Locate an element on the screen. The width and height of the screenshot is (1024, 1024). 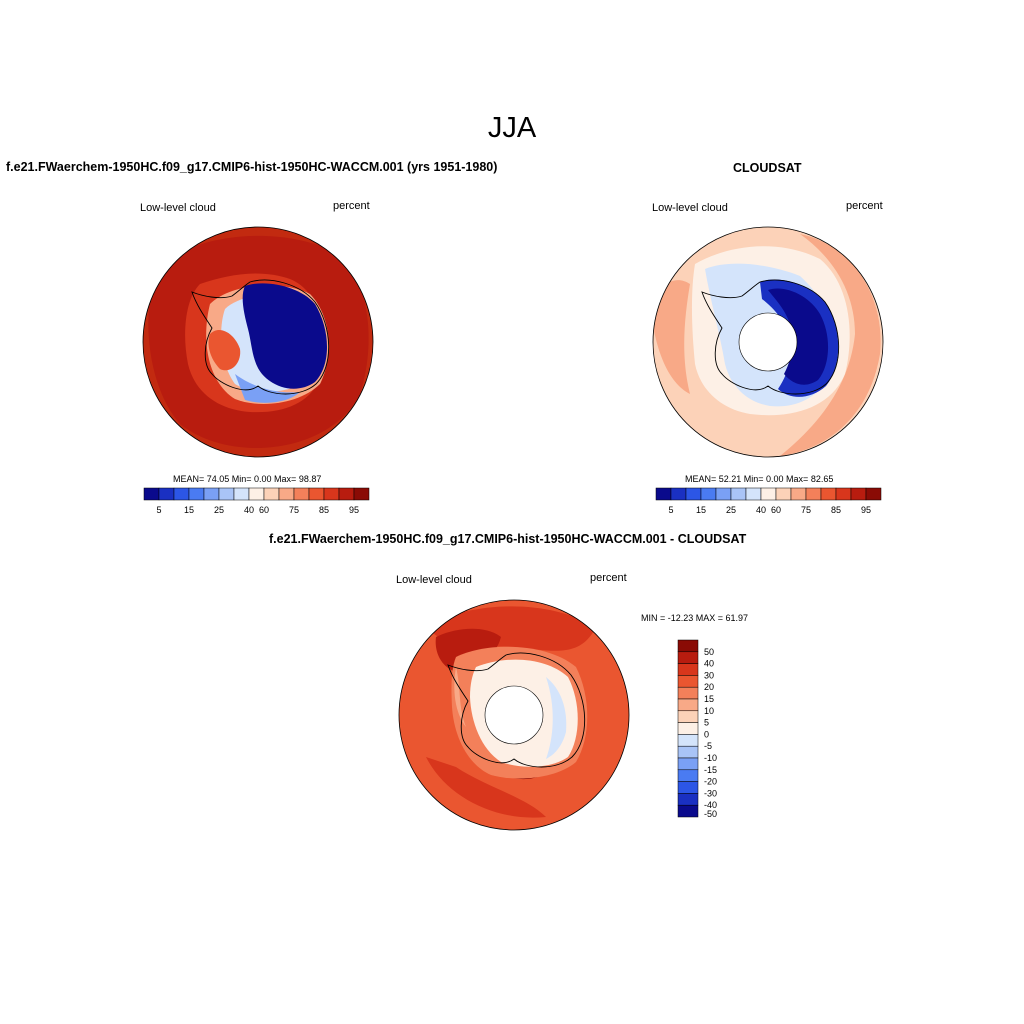
diff-colorbar-tick-label: -30 is located at coordinates (710, 793).